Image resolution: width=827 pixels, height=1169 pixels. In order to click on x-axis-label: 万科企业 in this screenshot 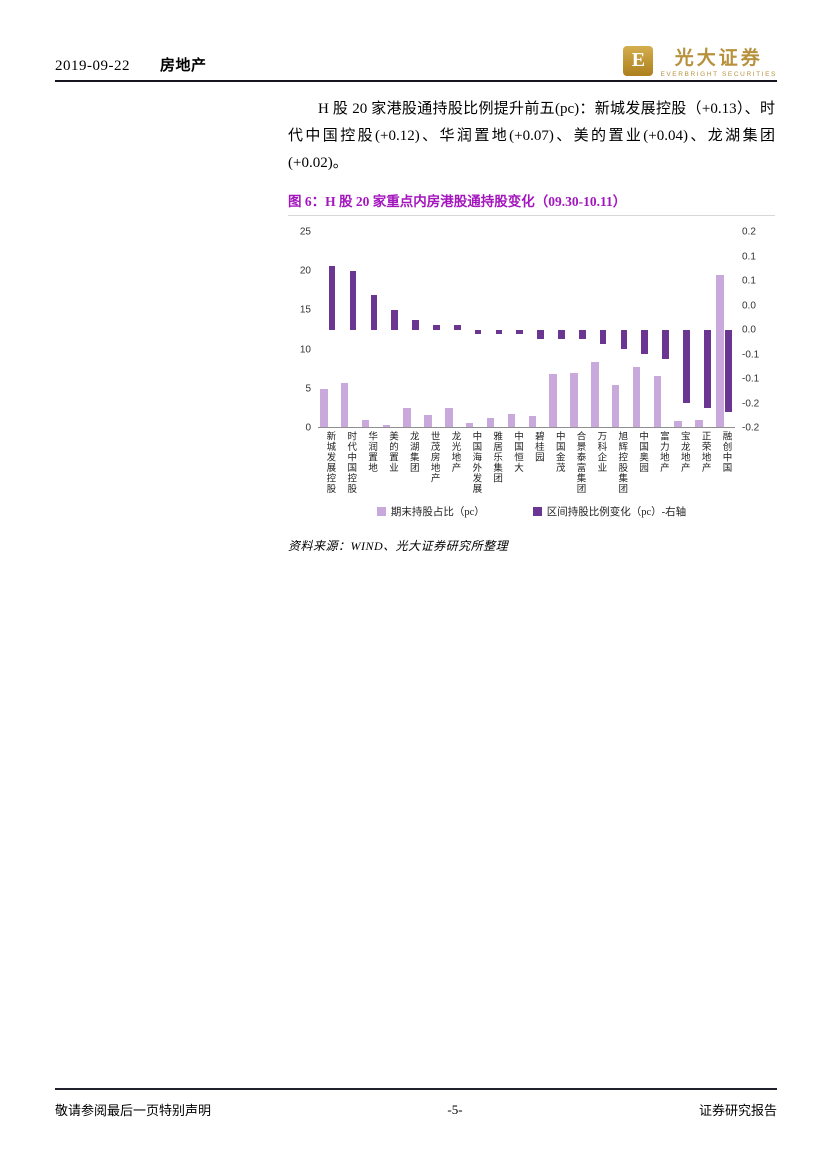, I will do `click(600, 452)`.